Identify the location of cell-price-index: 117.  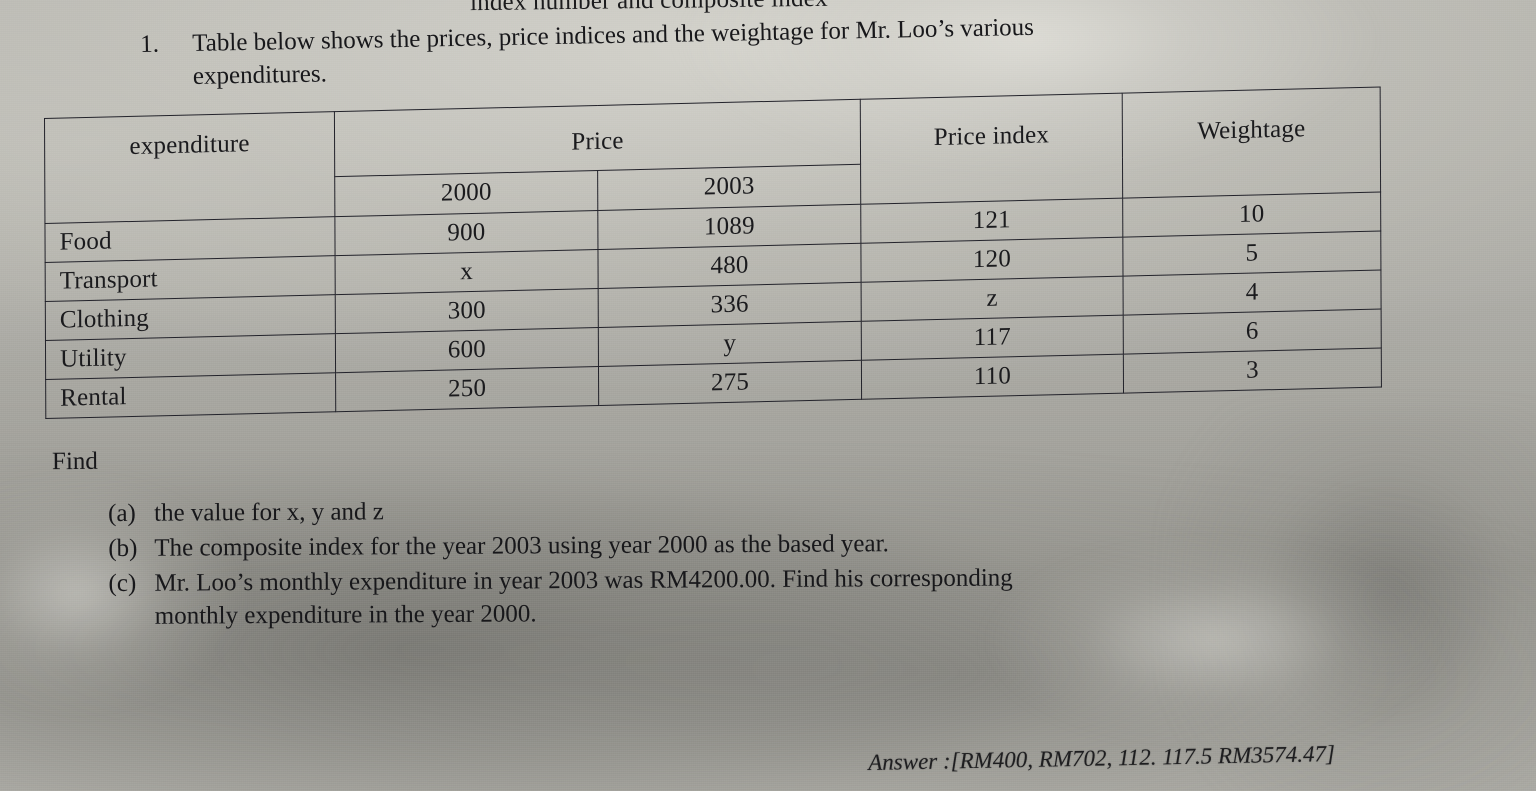
(992, 338).